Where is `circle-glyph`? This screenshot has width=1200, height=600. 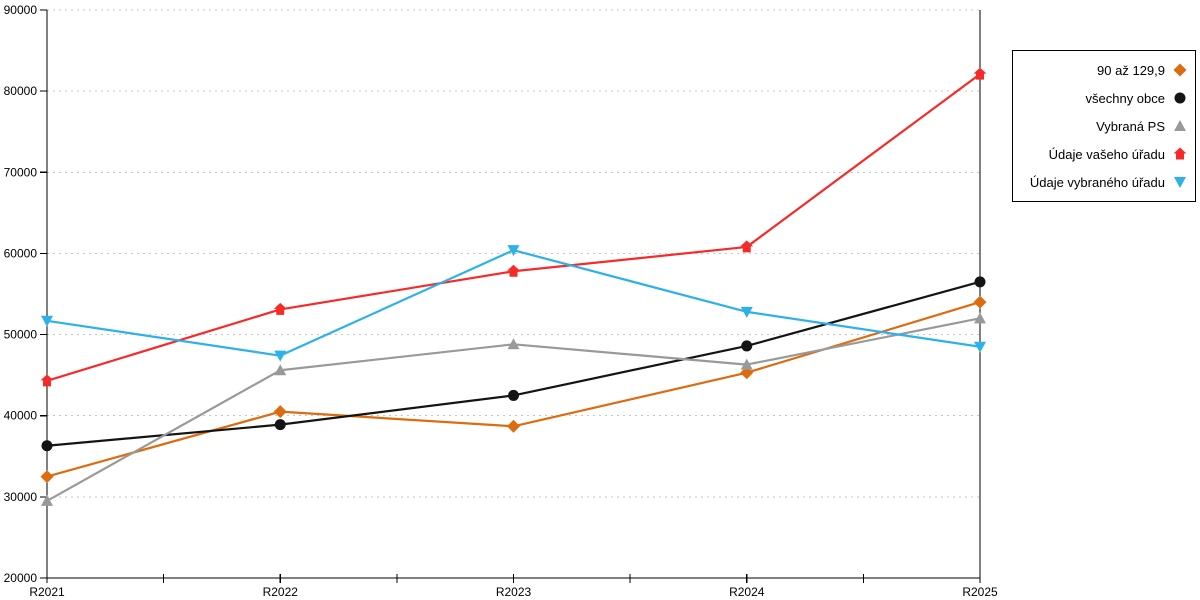
circle-glyph is located at coordinates (1180, 98).